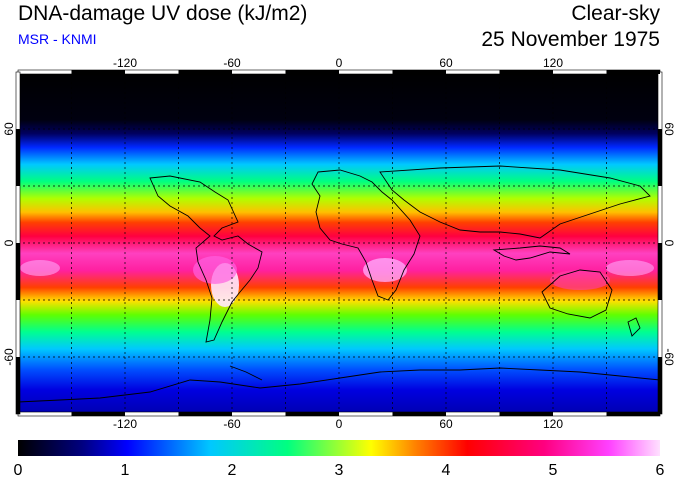  I want to click on lat-ticks-right: 60 0 -60, so click(669, 244).